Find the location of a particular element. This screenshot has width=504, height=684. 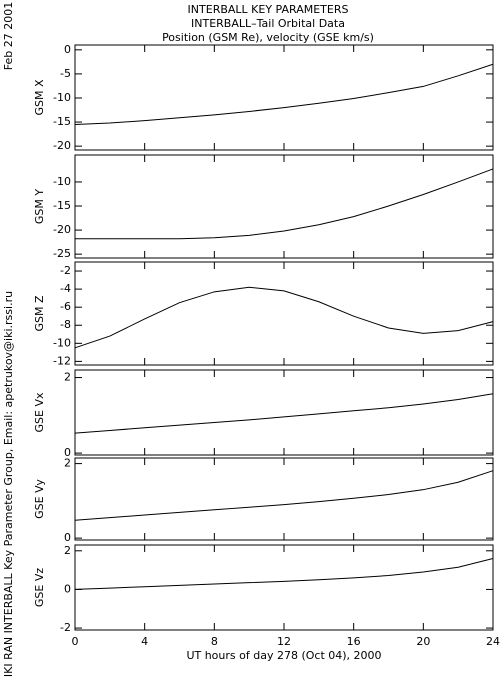

y-axis-label: GSM X is located at coordinates (39, 97).